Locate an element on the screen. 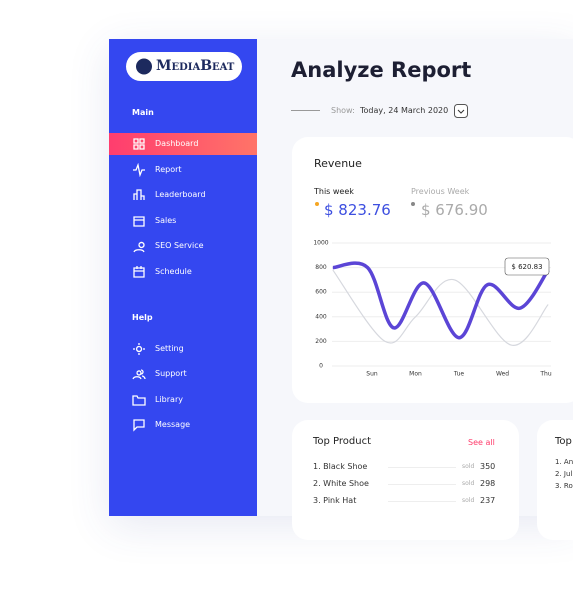  section-title: Help is located at coordinates (142, 317).